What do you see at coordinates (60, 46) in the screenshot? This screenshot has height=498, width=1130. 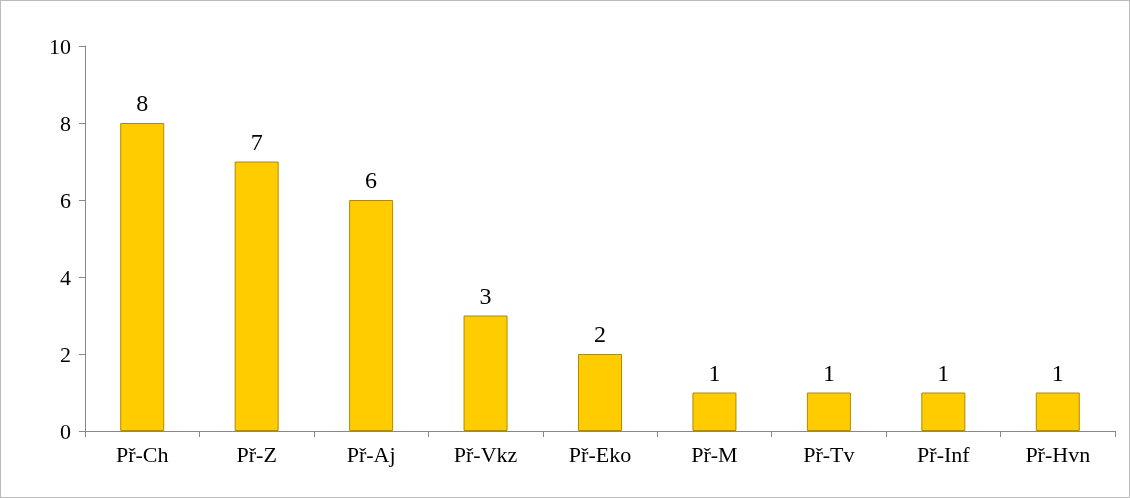 I see `y-tick-label: 10` at bounding box center [60, 46].